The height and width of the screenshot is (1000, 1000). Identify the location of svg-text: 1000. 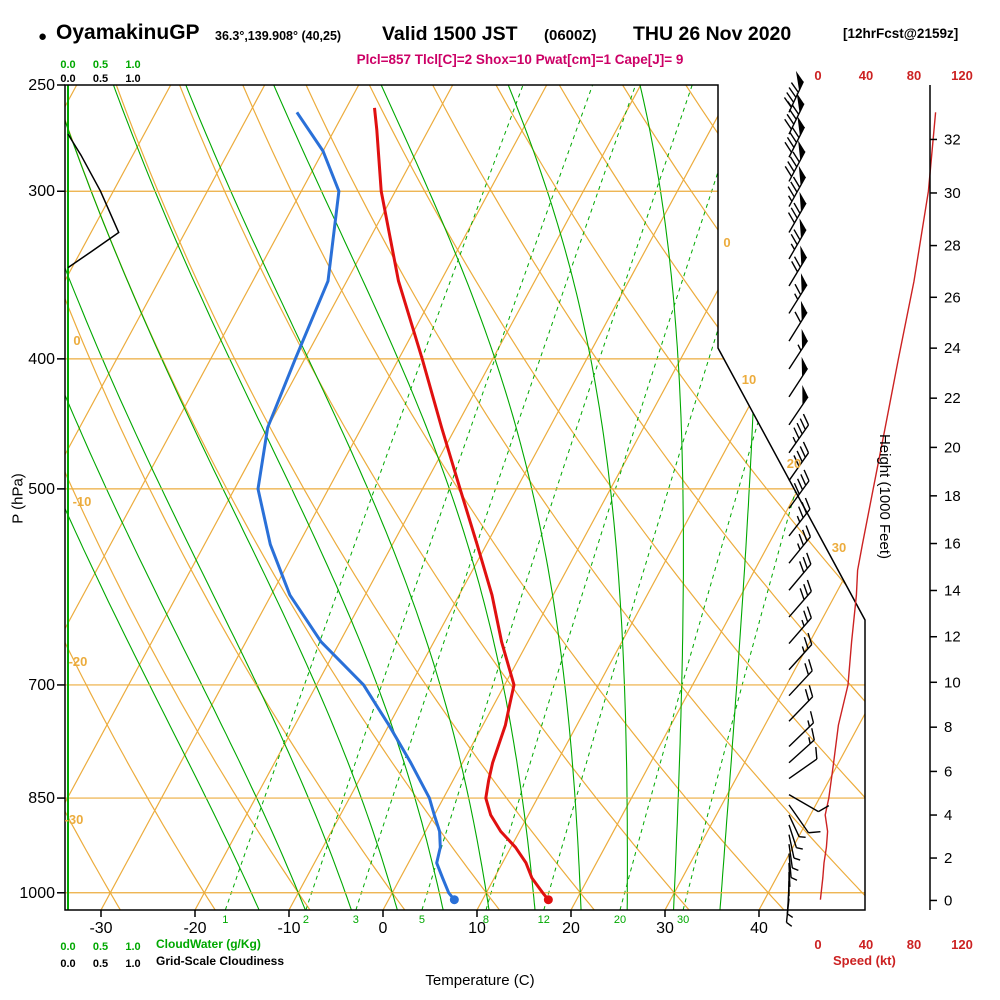
(37, 893).